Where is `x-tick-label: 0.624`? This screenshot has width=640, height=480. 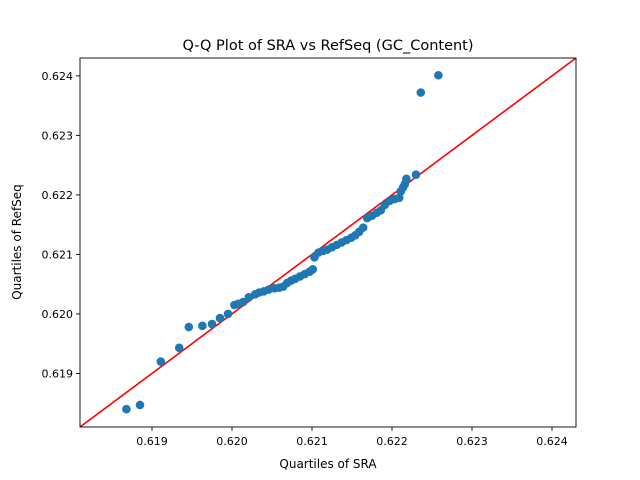 x-tick-label: 0.624 is located at coordinates (552, 441).